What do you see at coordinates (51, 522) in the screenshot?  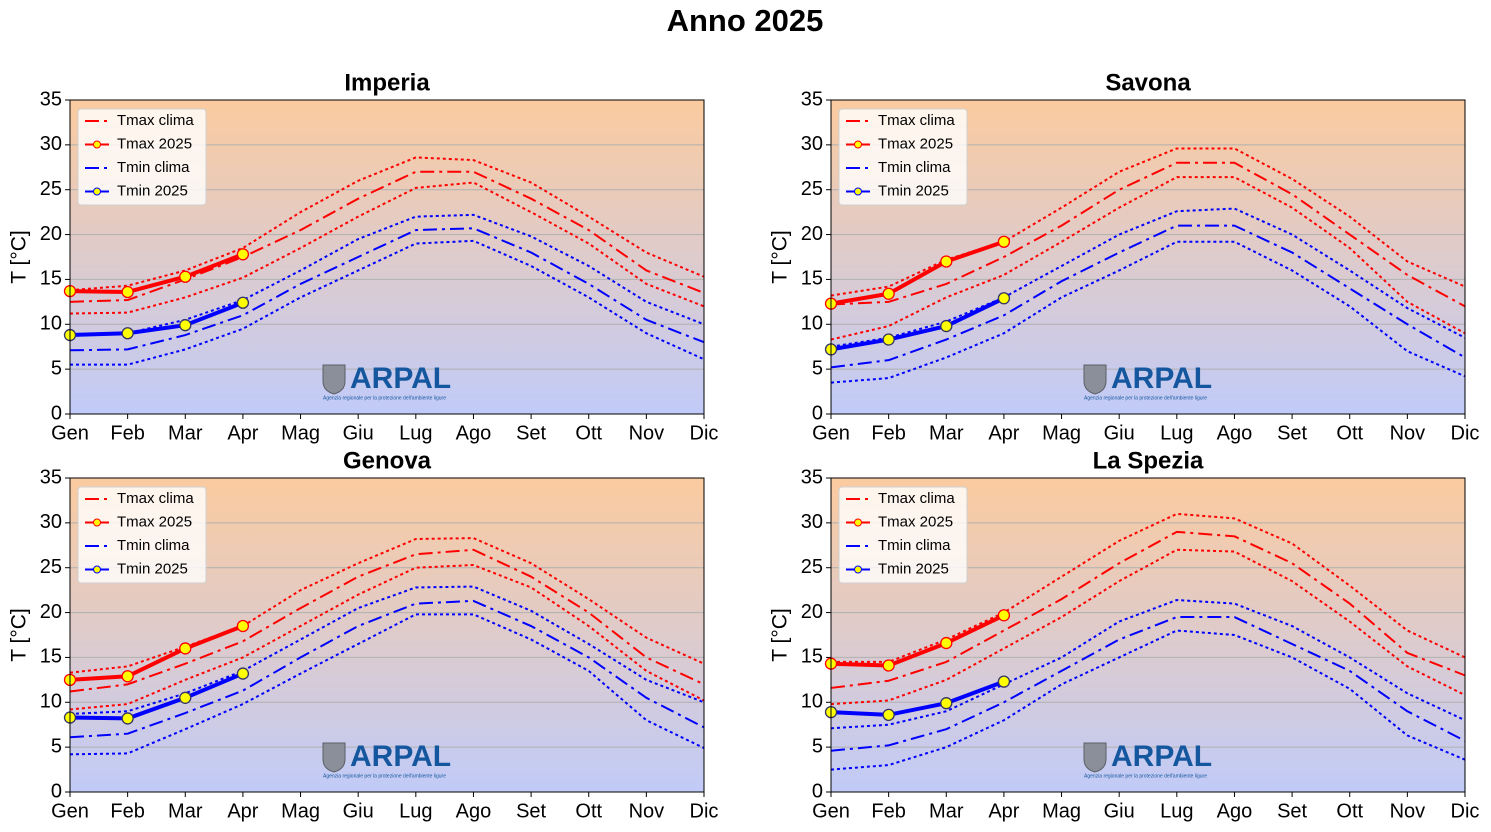 I see `y-tick-label: 30` at bounding box center [51, 522].